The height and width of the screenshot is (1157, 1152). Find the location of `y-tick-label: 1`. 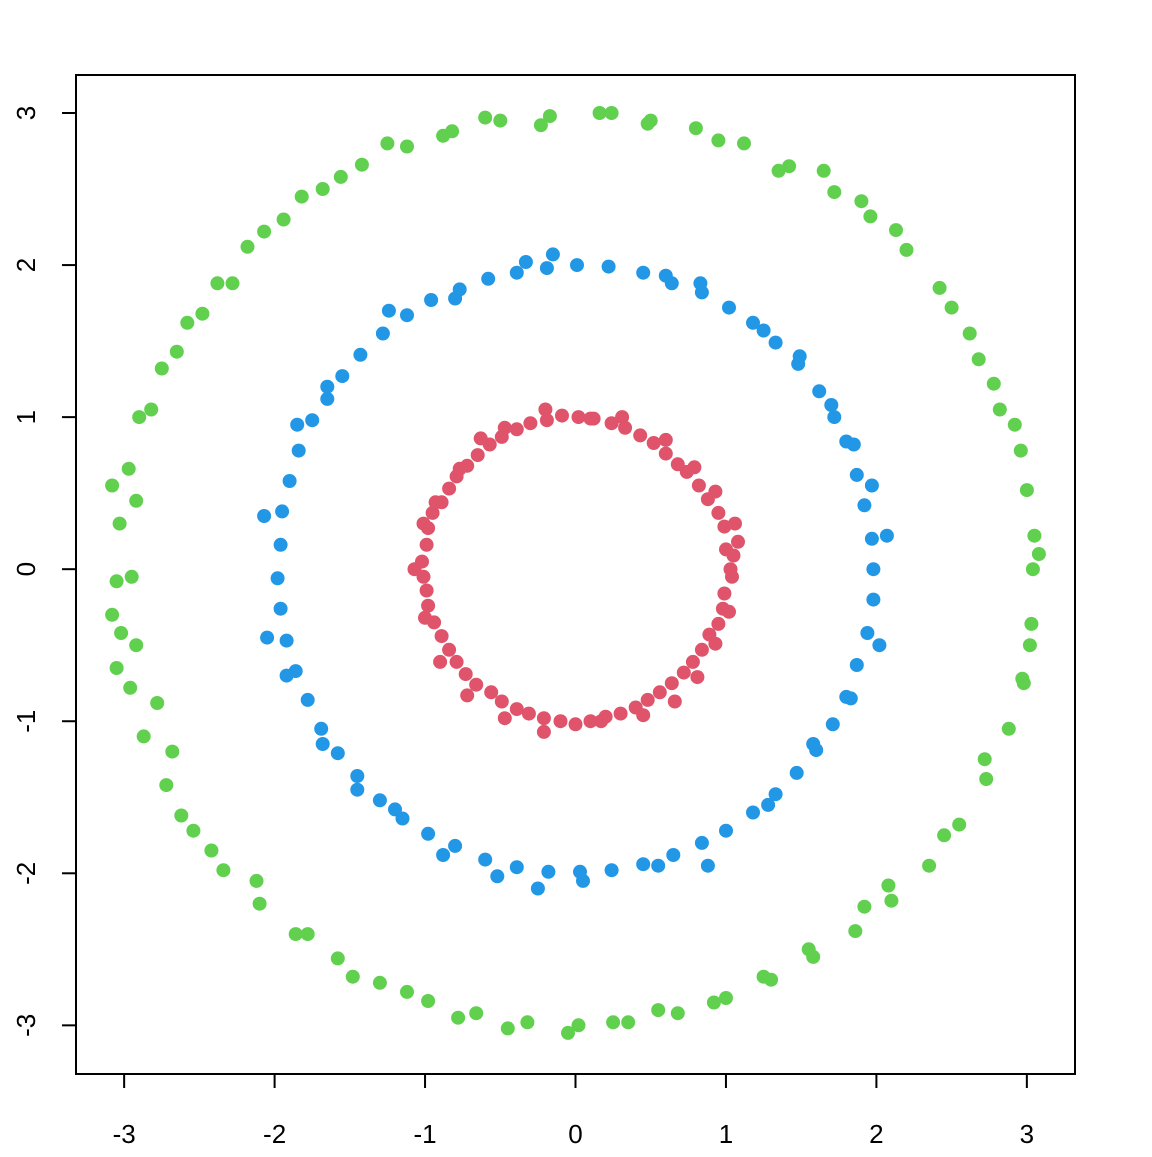

y-tick-label: 1 is located at coordinates (26, 417).